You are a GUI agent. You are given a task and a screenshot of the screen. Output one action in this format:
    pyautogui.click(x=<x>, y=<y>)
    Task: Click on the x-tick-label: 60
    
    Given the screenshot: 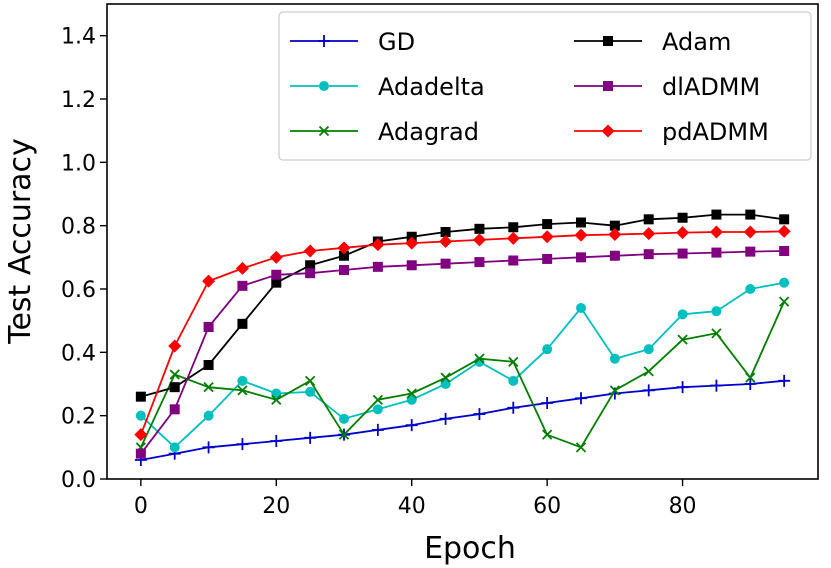 What is the action you would take?
    pyautogui.click(x=547, y=506)
    